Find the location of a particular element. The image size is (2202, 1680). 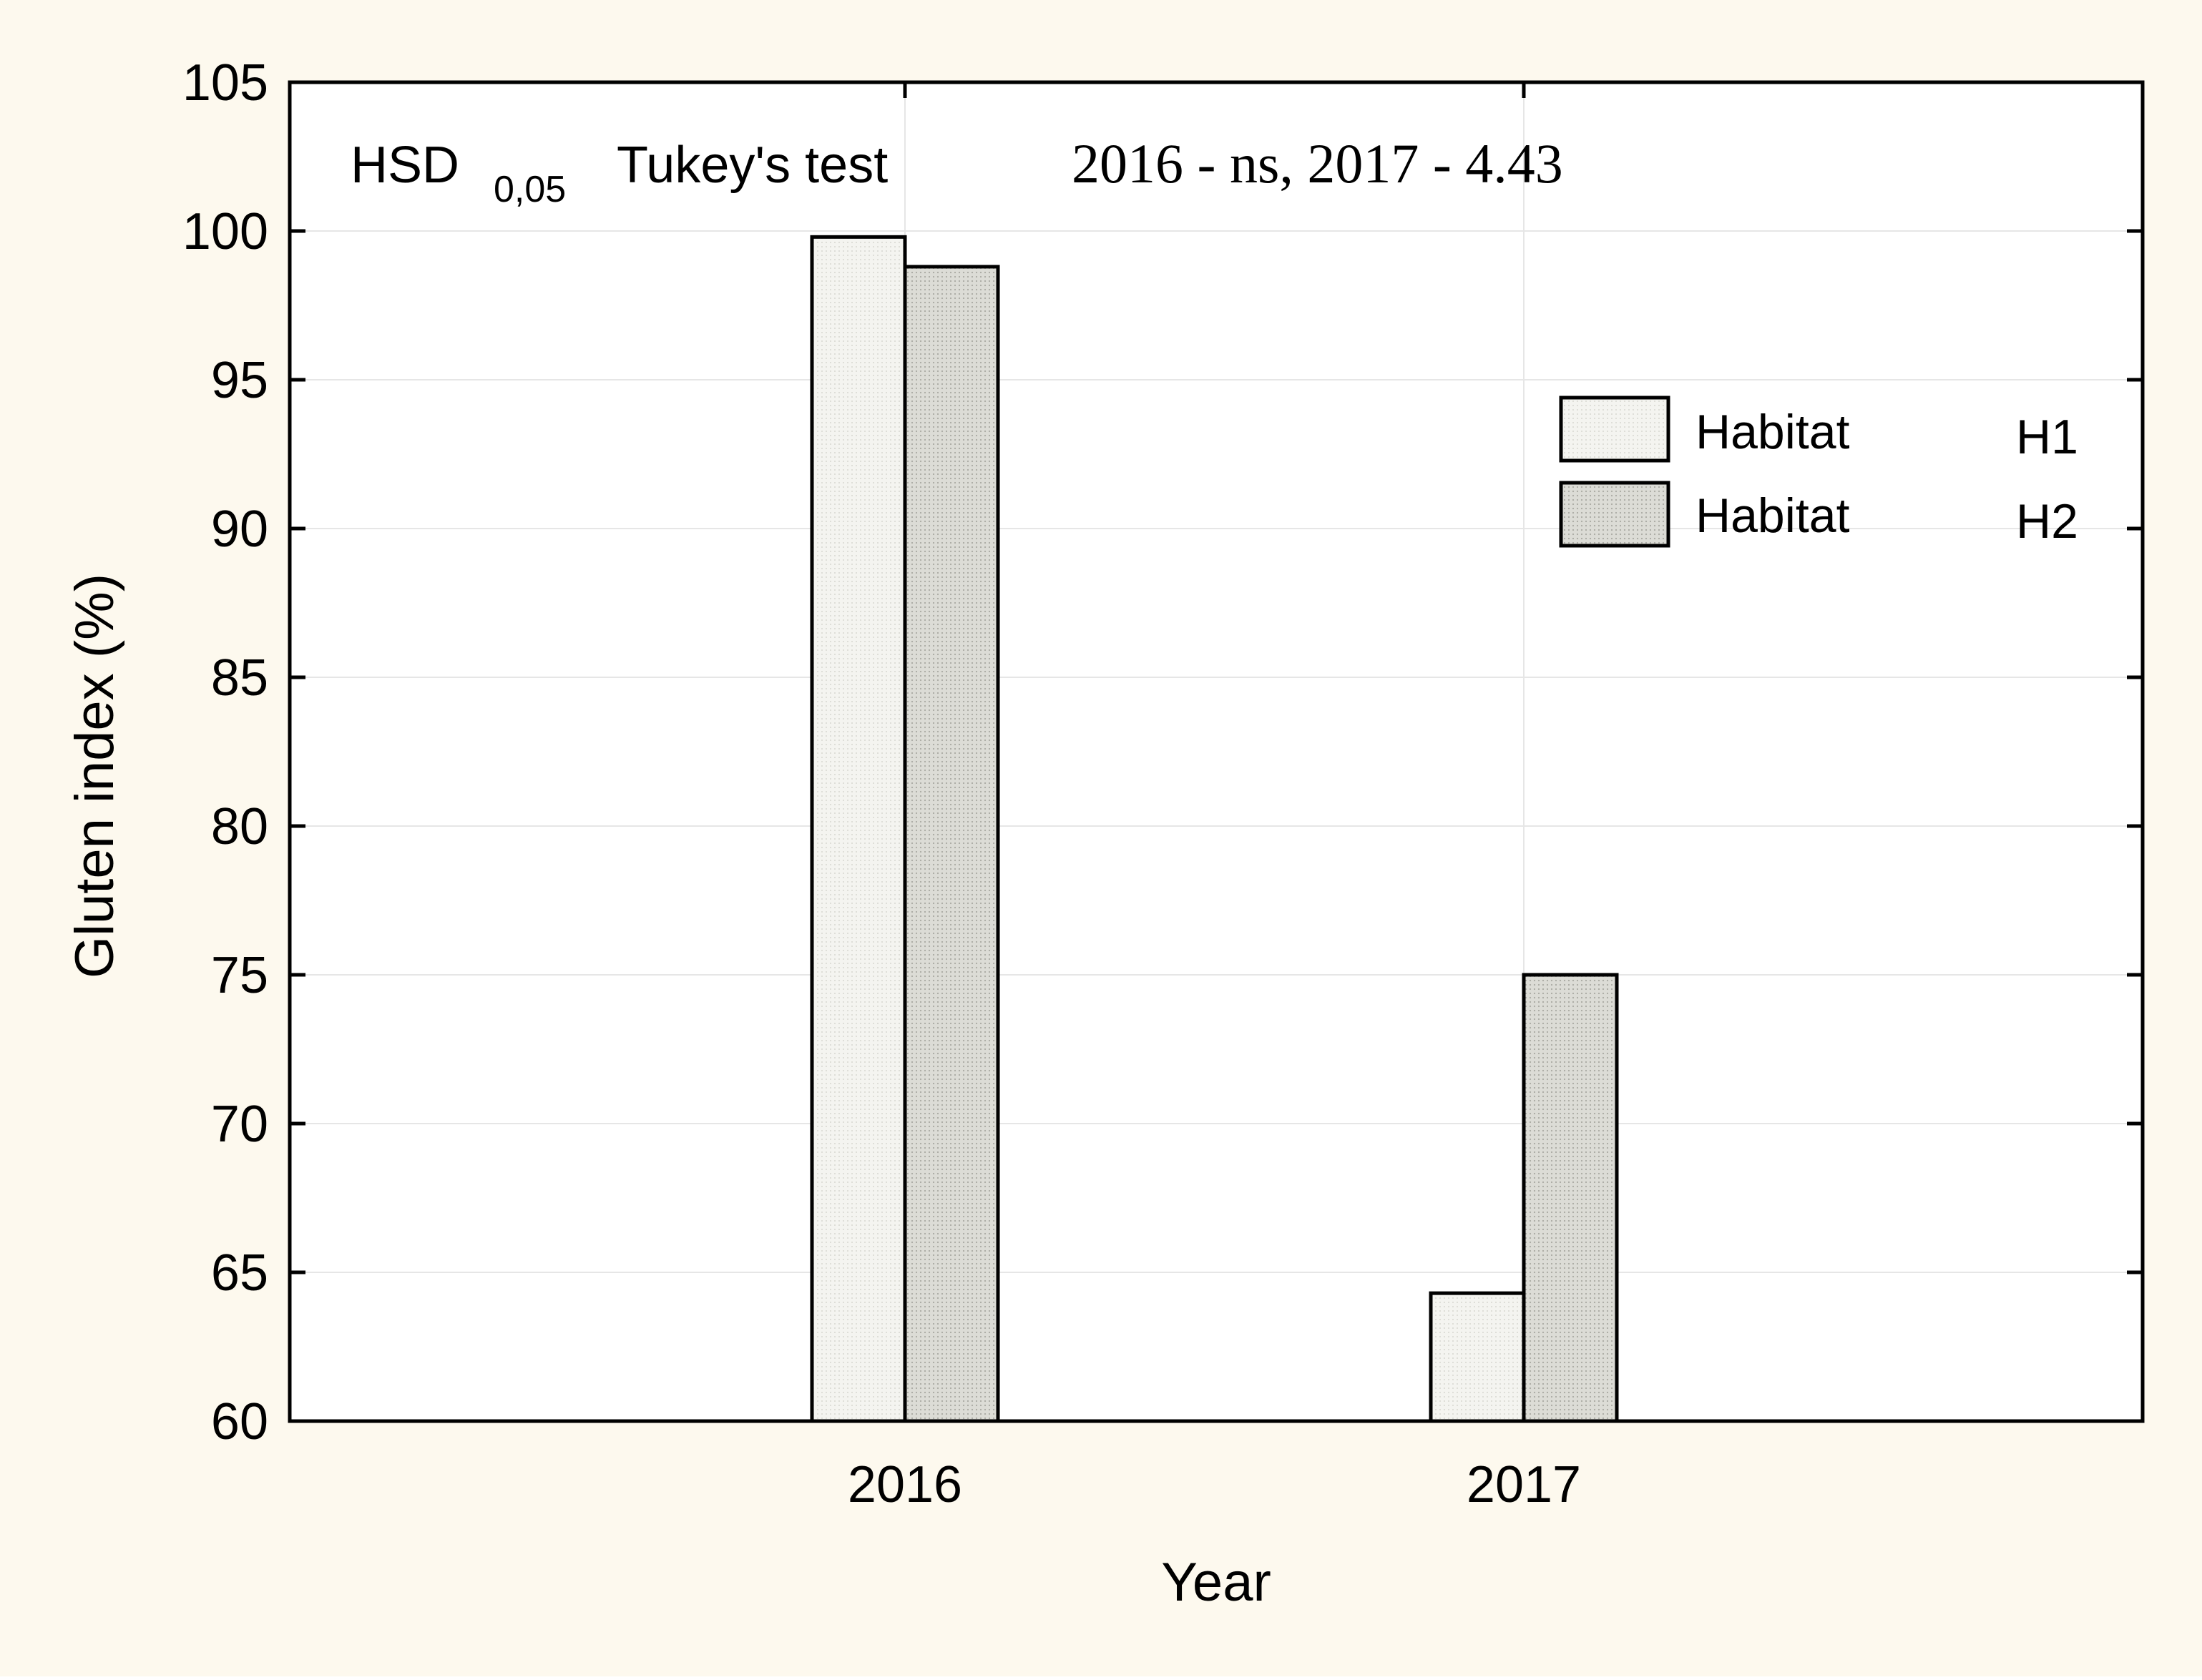

y-tick-labels: 60 65 70 75 80 85 90 95 100 105 is located at coordinates (225, 752).